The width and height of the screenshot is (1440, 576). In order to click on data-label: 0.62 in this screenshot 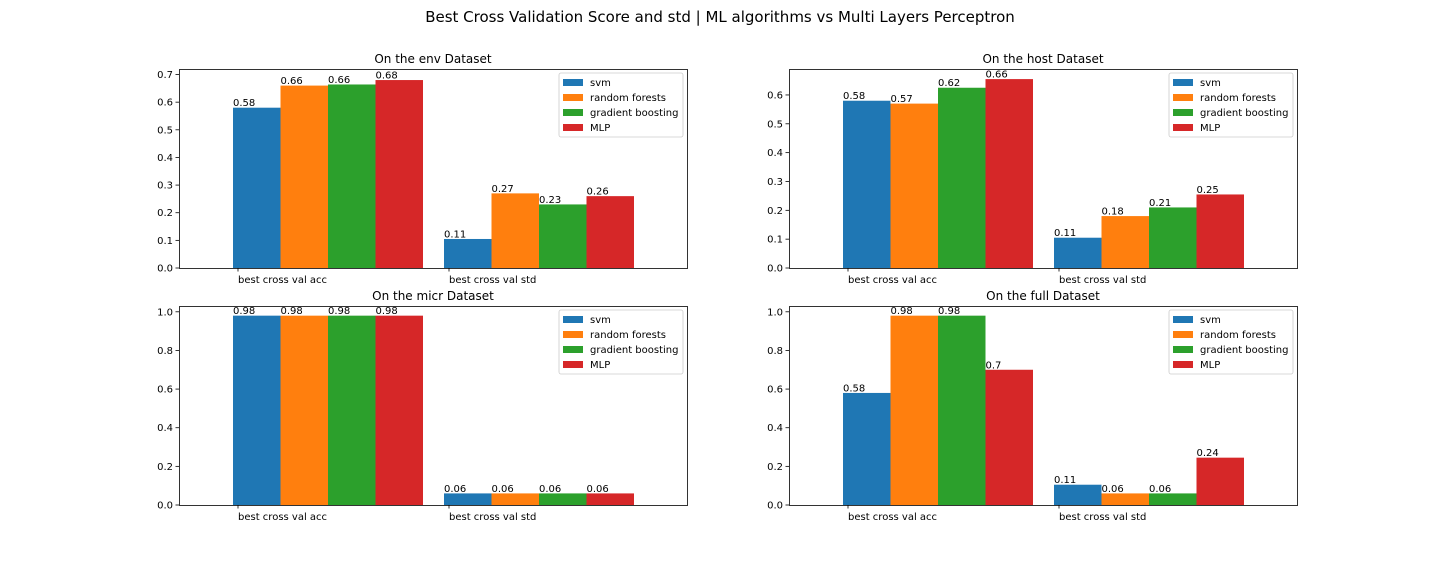, I will do `click(949, 83)`.